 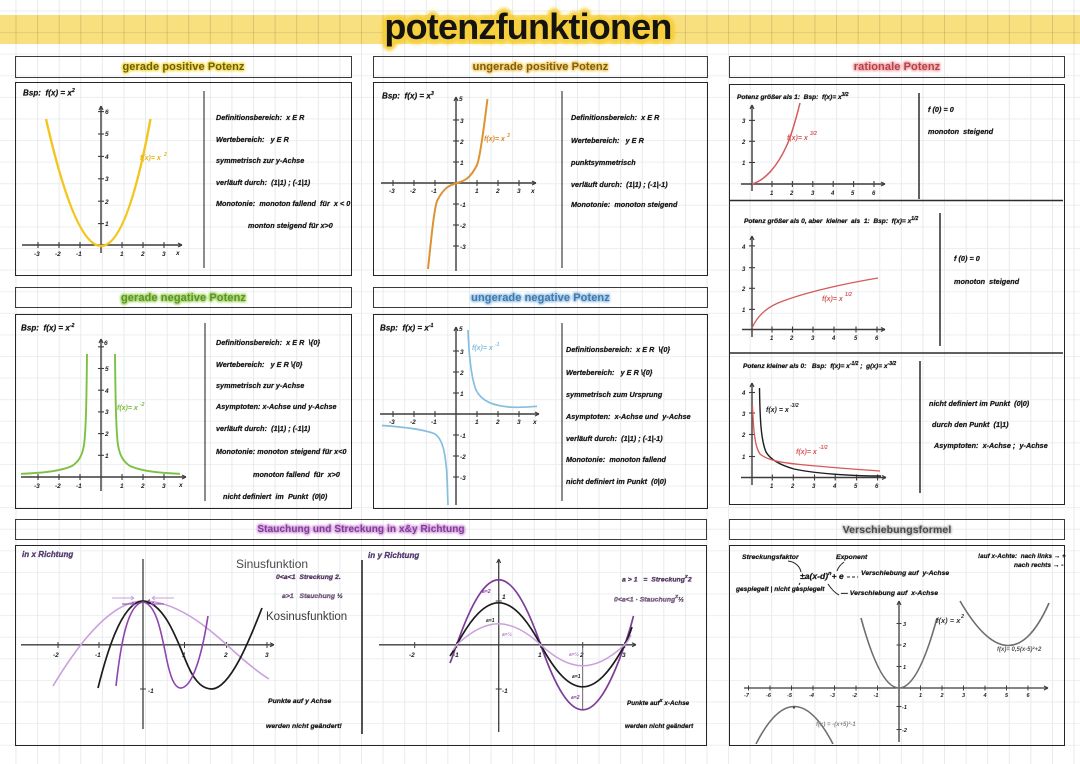 I want to click on svg-text: -5, so click(x=790, y=696).